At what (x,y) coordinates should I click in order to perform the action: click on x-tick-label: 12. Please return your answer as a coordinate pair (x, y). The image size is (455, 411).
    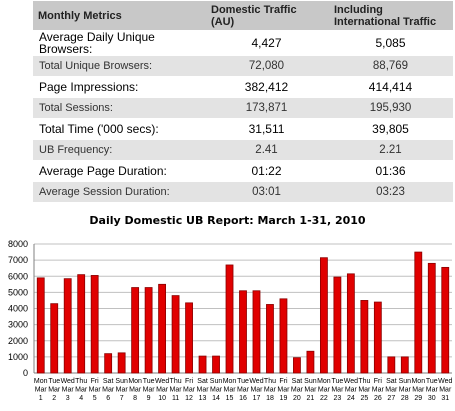
    Looking at the image, I should click on (189, 398).